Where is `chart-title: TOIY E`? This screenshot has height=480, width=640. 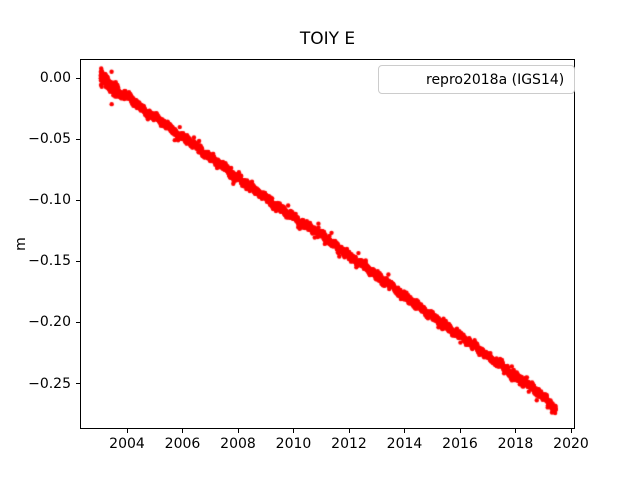 chart-title: TOIY E is located at coordinates (327, 39).